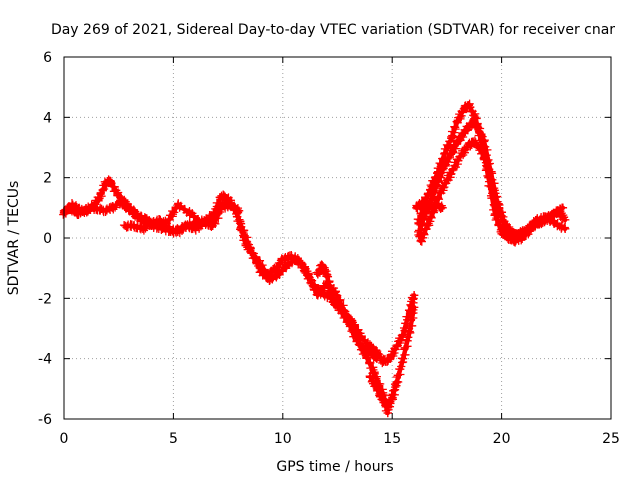 The image size is (640, 480). Describe the element at coordinates (47, 179) in the screenshot. I see `y-tick-label: 2` at that location.